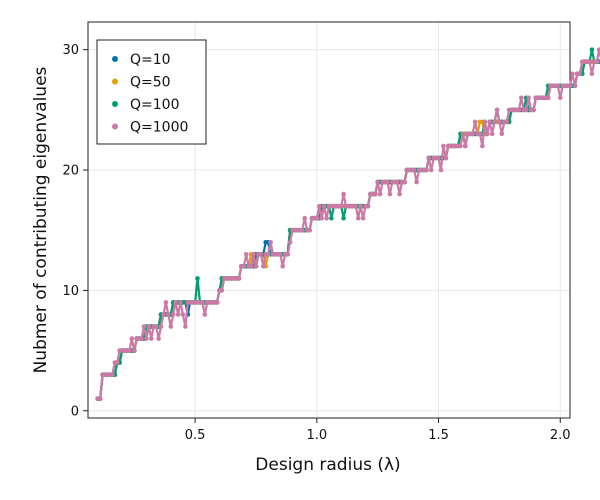  What do you see at coordinates (327, 465) in the screenshot?
I see `x-axis-title: Design radius (λ)` at bounding box center [327, 465].